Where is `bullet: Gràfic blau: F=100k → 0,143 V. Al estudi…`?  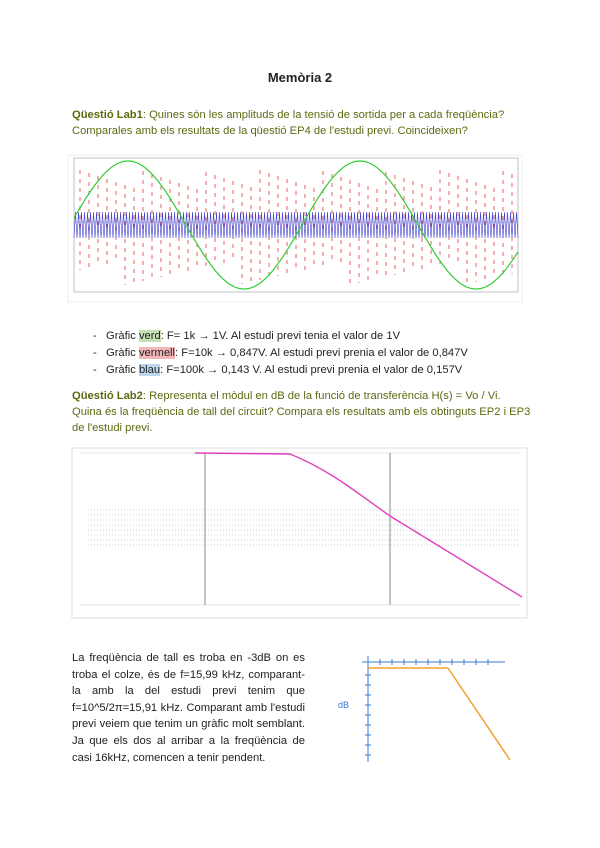 bullet: Gràfic blau: F=100k → 0,143 V. Al estudi… is located at coordinates (287, 370).